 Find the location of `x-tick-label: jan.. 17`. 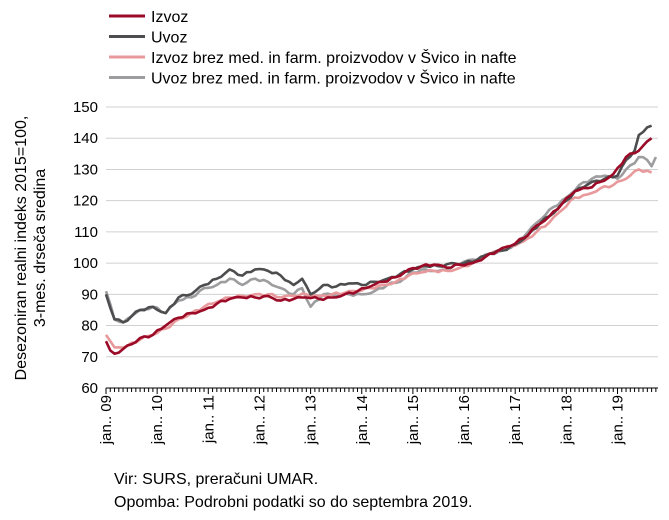

x-tick-label: jan.. 17 is located at coordinates (515, 420).